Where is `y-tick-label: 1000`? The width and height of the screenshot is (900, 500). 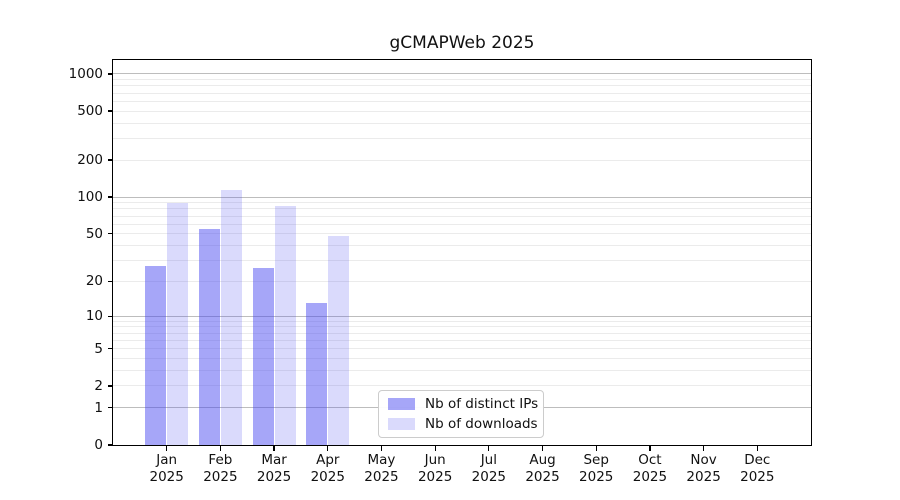 y-tick-label: 1000 is located at coordinates (85, 73).